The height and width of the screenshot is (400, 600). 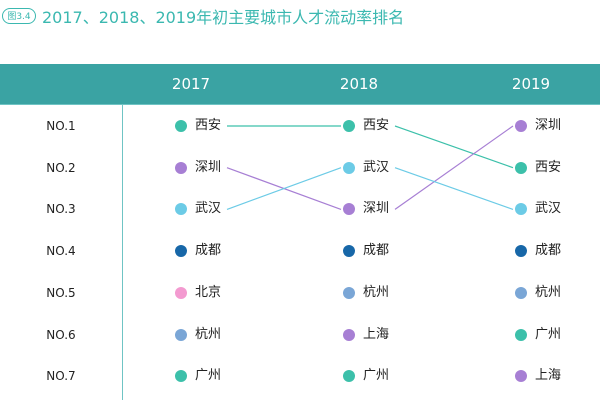 I want to click on year-header-2018: 2018, so click(x=359, y=84).